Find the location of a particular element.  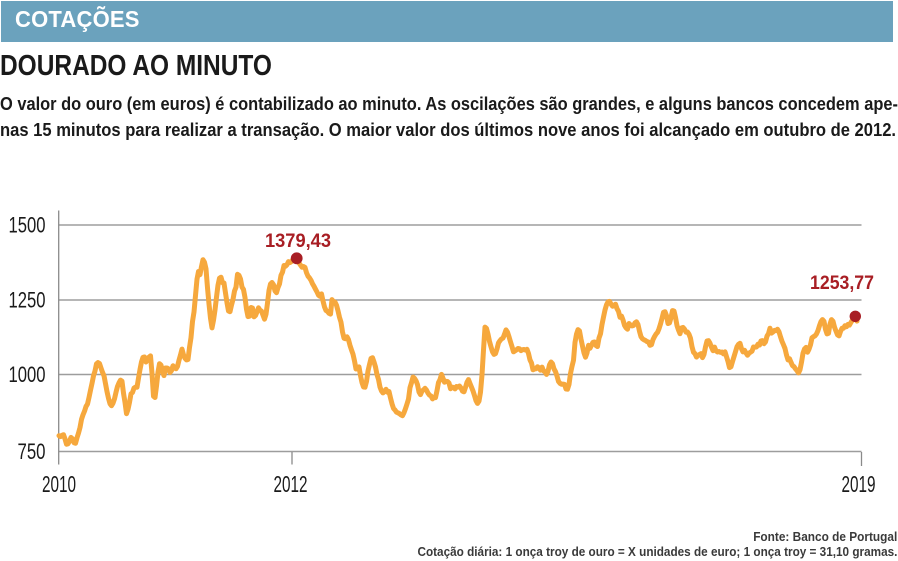

svg-text: 2019 is located at coordinates (859, 484).